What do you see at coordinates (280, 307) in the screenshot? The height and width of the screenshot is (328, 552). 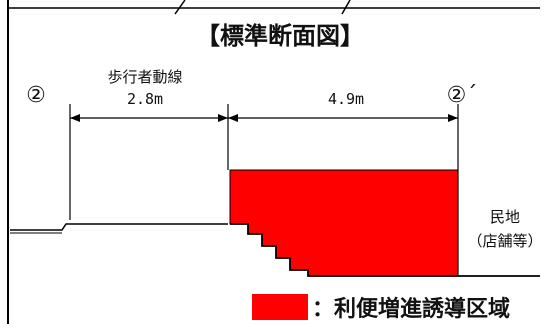 I see `legend-swatch` at bounding box center [280, 307].